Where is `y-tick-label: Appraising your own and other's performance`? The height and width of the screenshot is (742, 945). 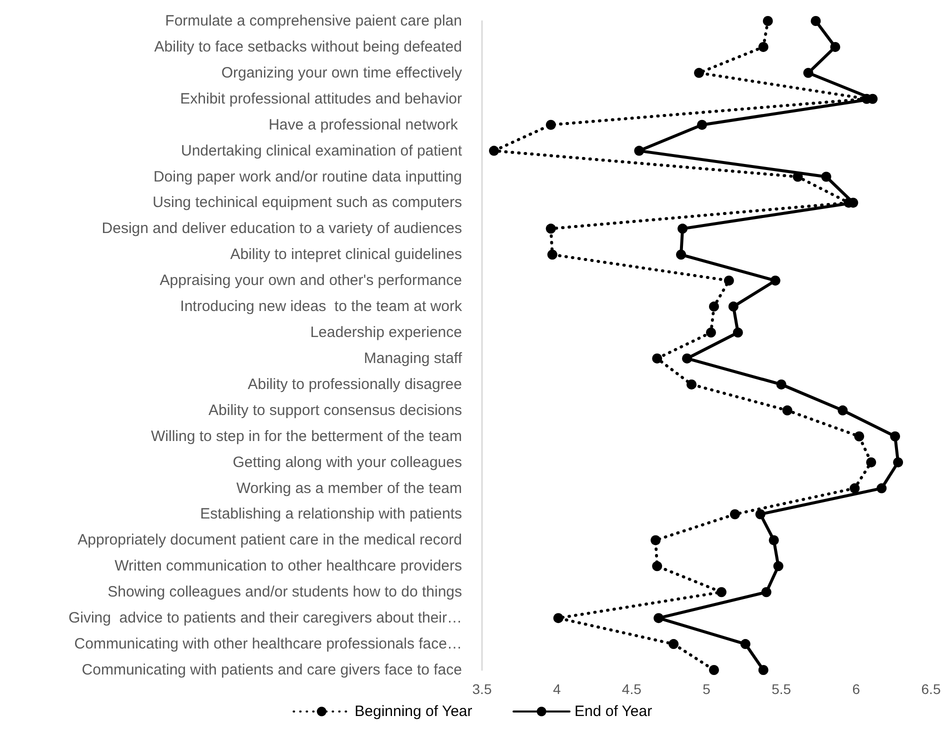
y-tick-label: Appraising your own and other's performance is located at coordinates (311, 281).